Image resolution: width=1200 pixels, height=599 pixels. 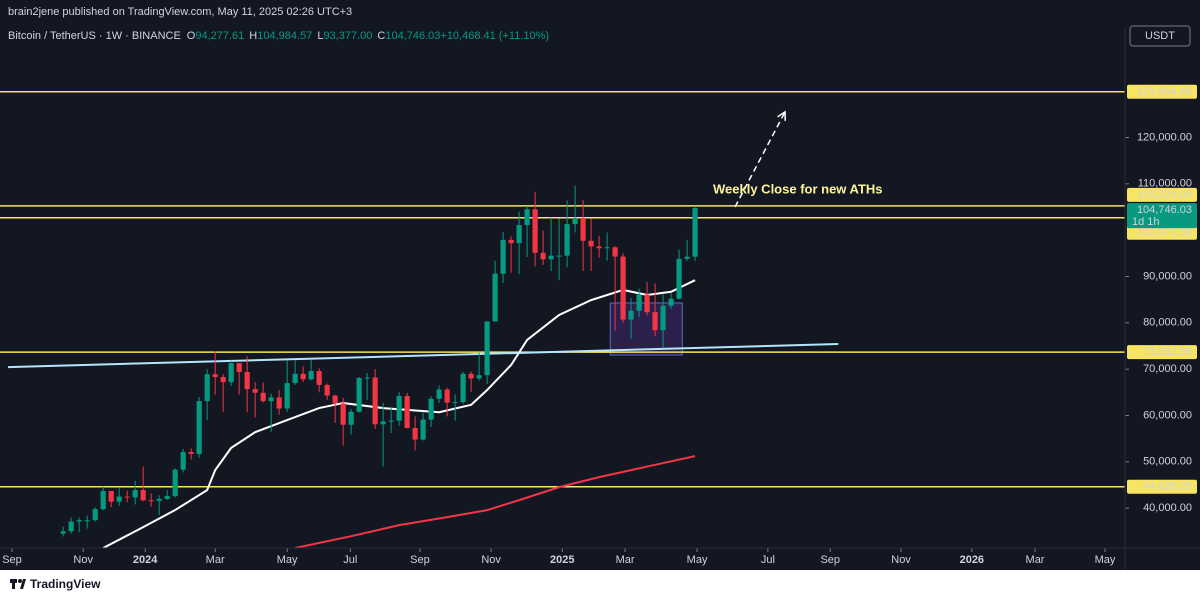 I want to click on last-price-label: 104,746.03, so click(x=1164, y=210).